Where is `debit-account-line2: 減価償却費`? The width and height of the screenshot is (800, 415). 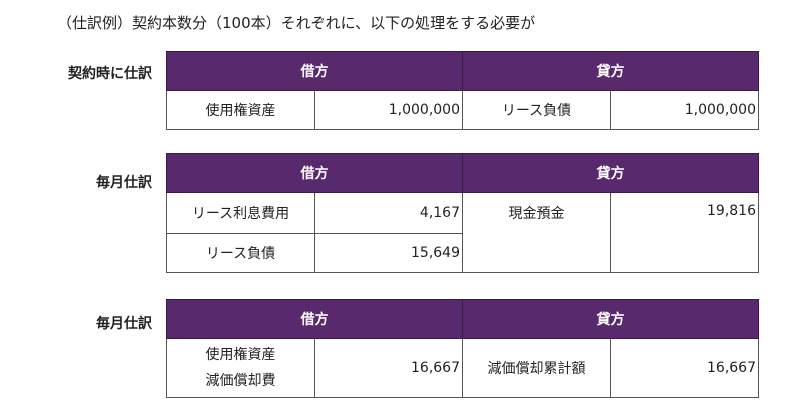 debit-account-line2: 減価償却費 is located at coordinates (240, 381).